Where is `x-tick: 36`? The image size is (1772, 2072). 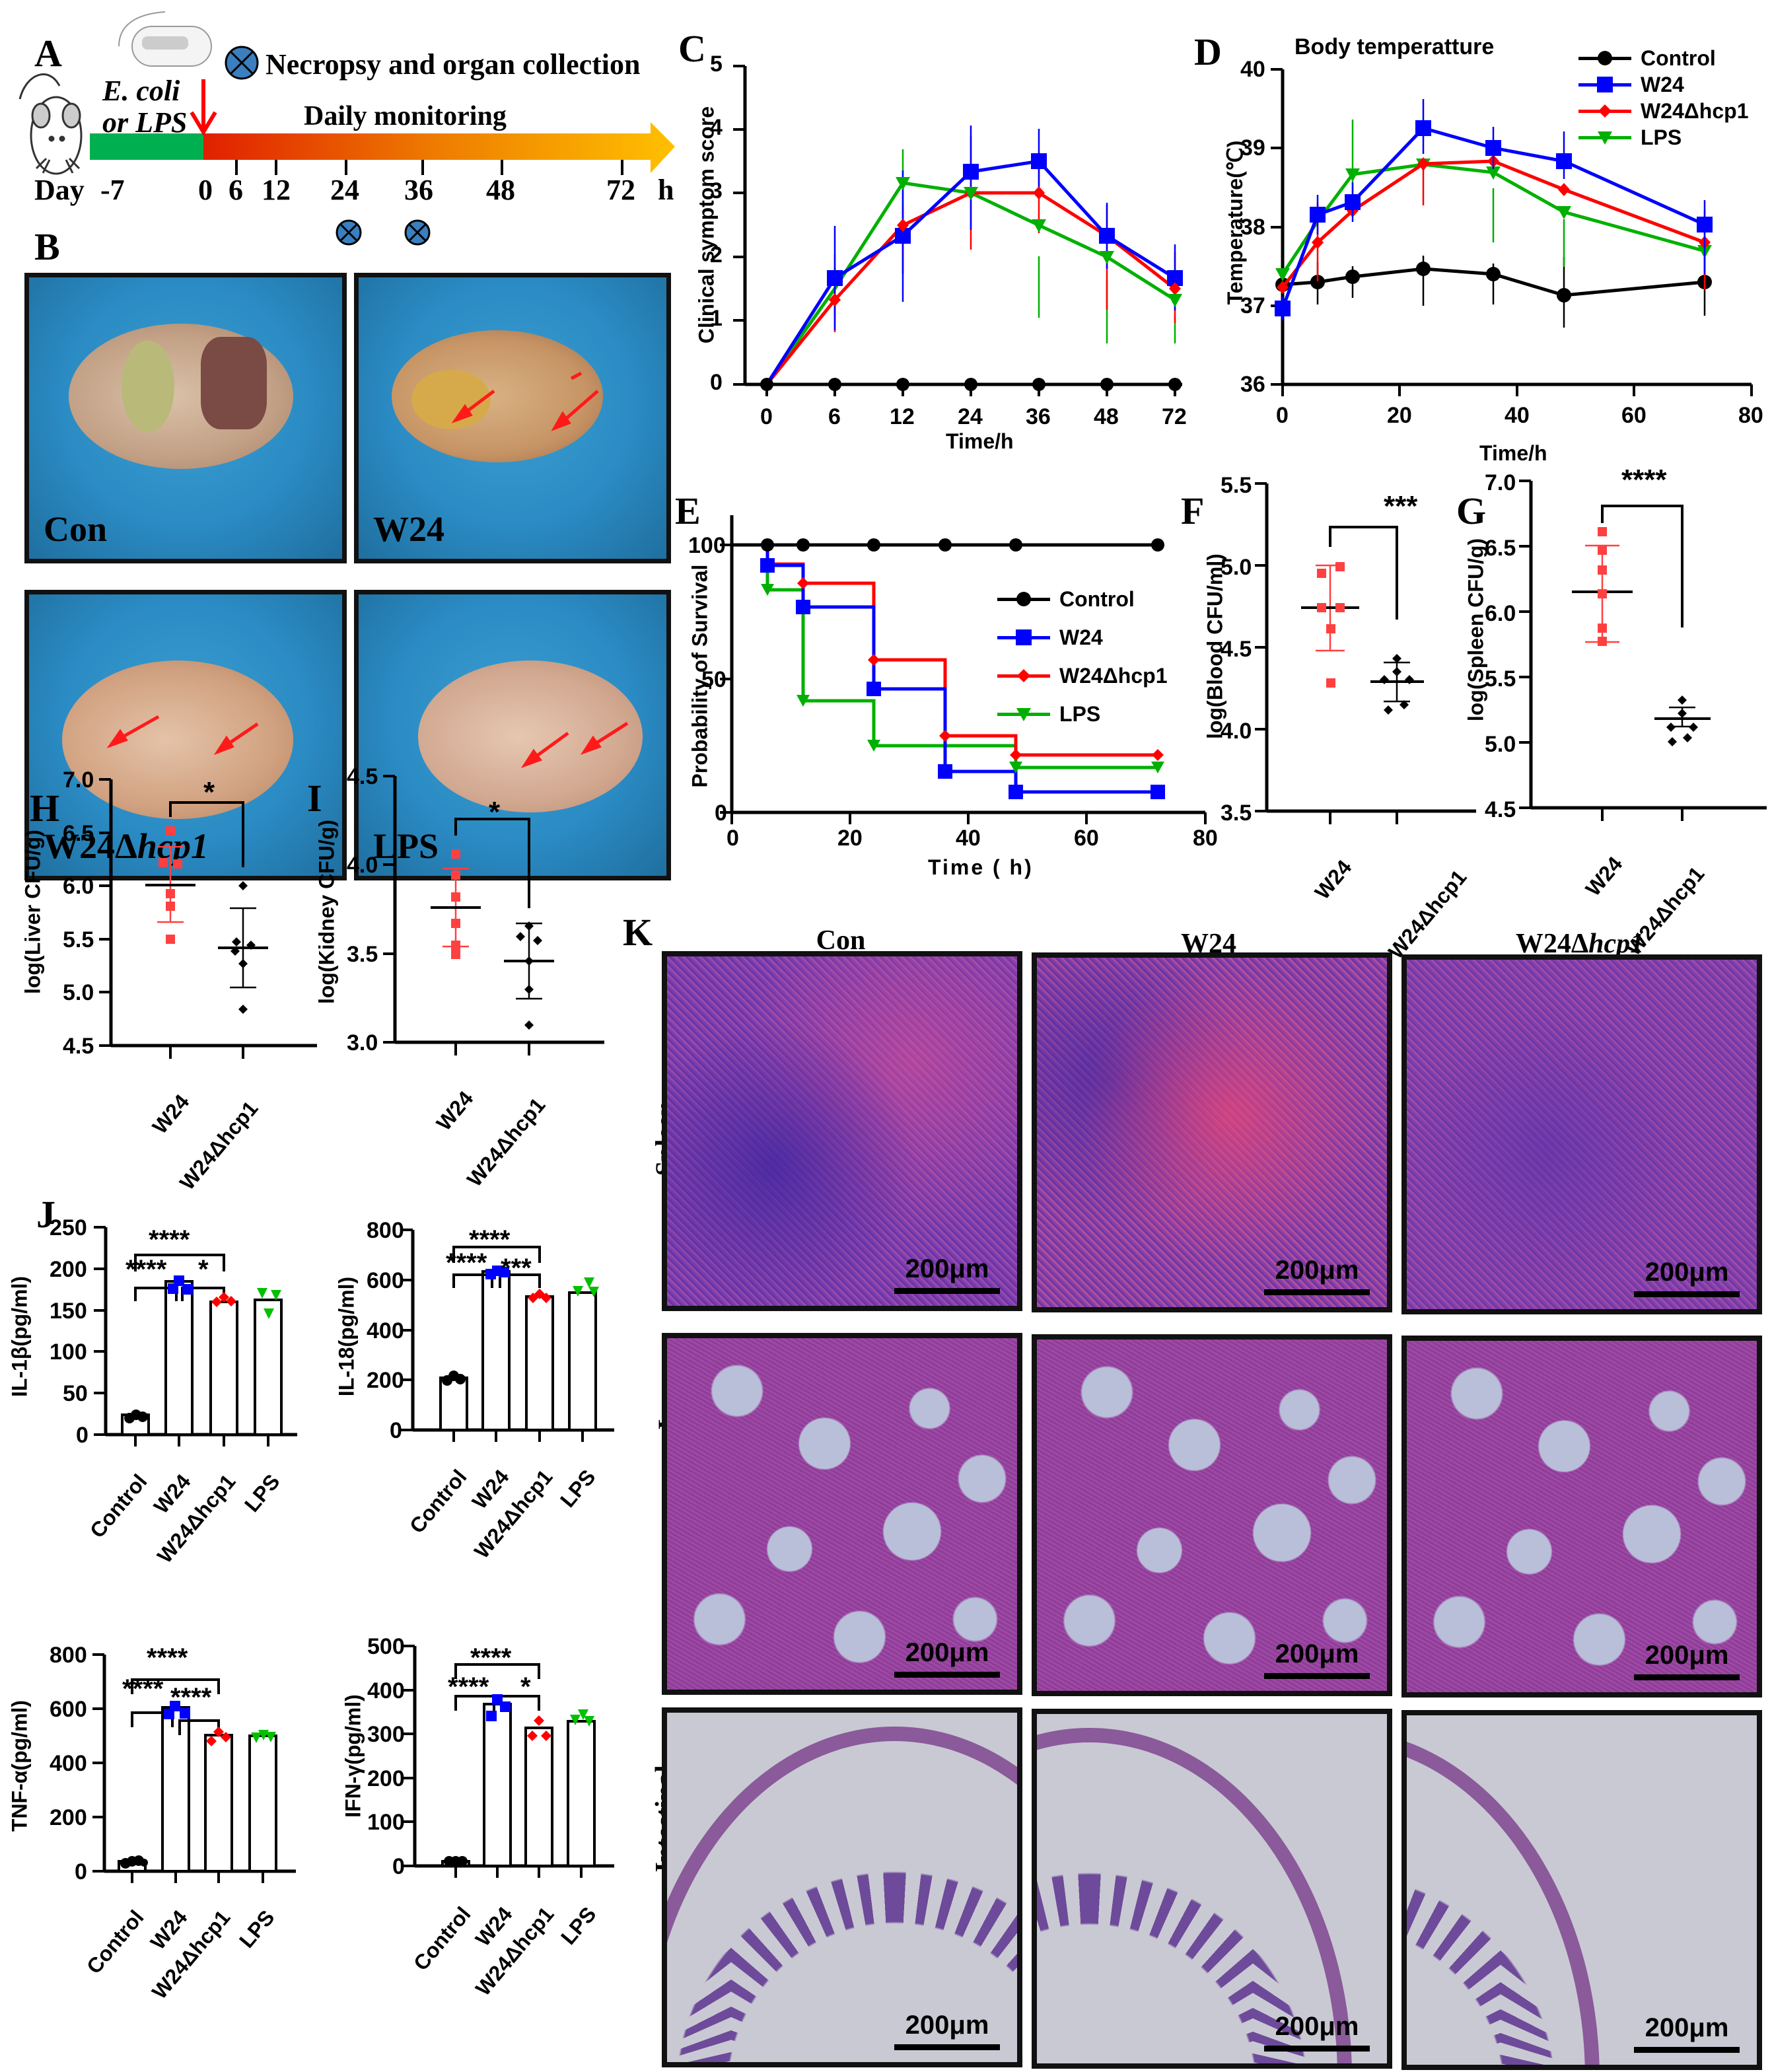 x-tick: 36 is located at coordinates (1038, 416).